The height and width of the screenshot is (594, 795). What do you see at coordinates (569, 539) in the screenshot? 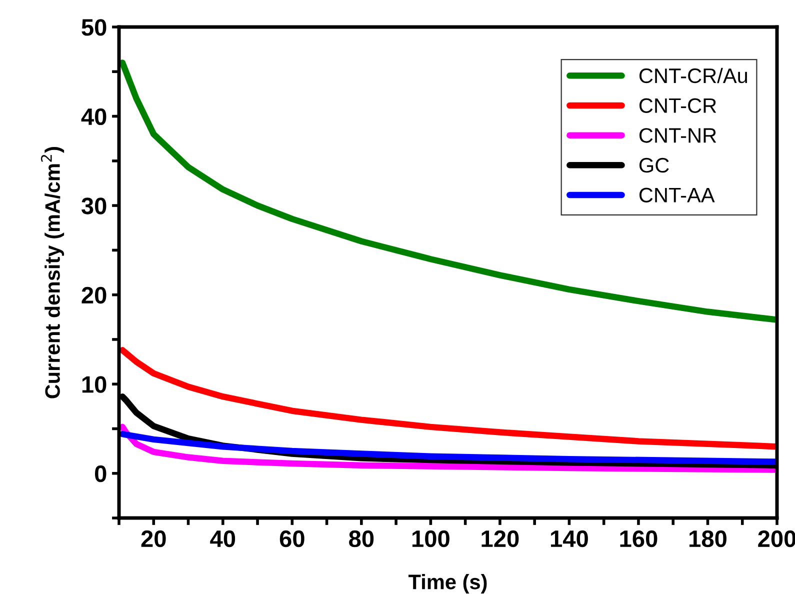
I see `x-tick-label: 140` at bounding box center [569, 539].